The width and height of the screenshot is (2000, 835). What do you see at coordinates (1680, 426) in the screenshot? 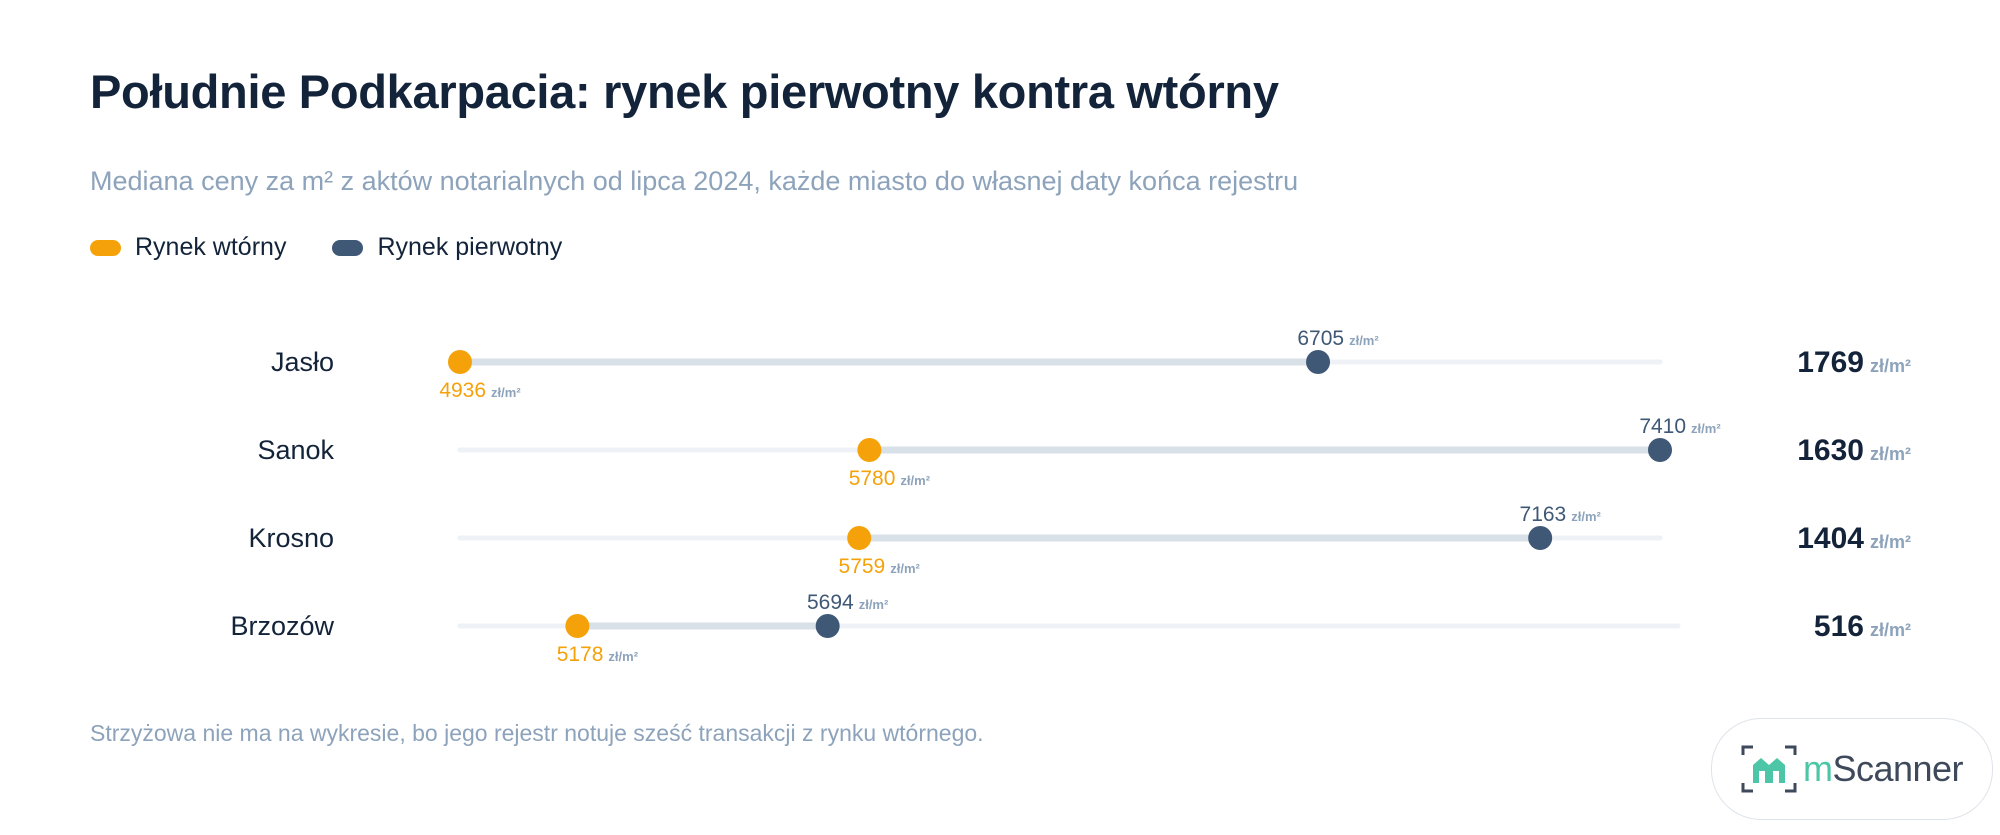
I see `value-label-primary: 7410 zł/m²` at bounding box center [1680, 426].